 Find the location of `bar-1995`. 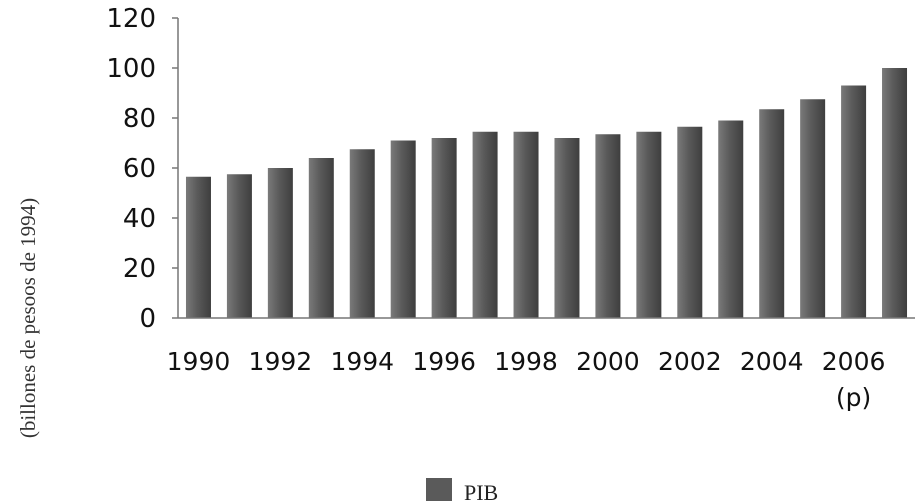

bar-1995 is located at coordinates (403, 229).